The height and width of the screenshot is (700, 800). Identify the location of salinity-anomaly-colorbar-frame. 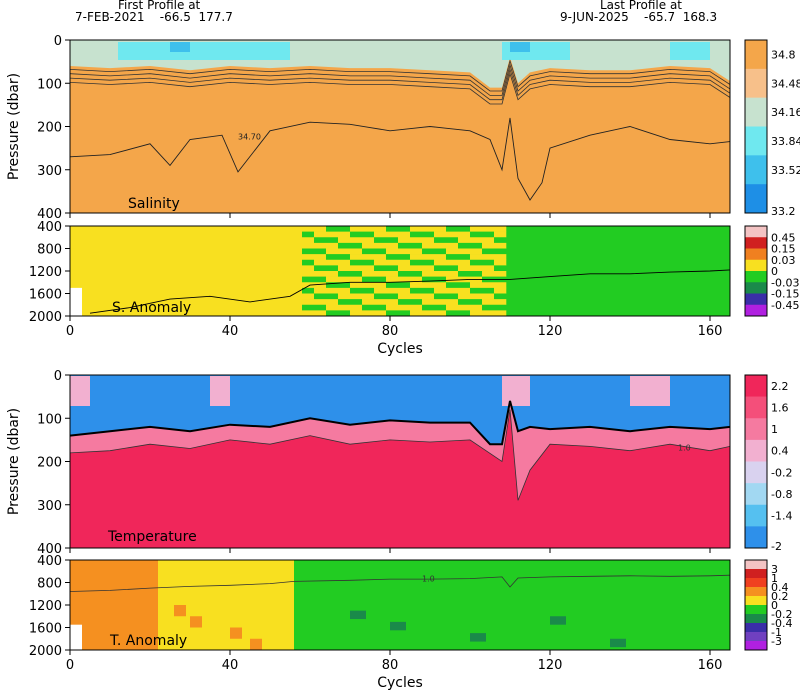
(756, 271).